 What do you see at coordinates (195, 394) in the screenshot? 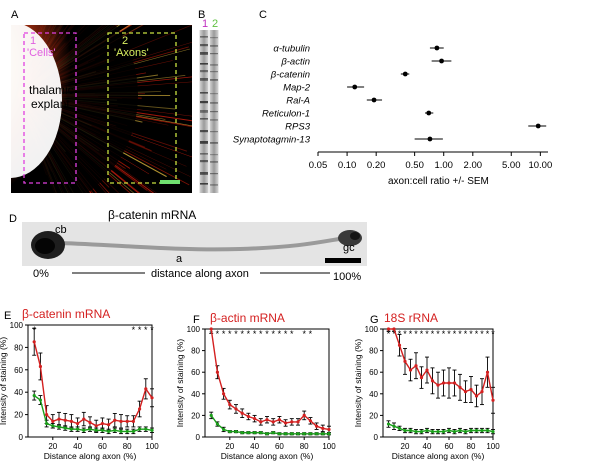
I see `y-tick-label: 40` at bounding box center [195, 394].